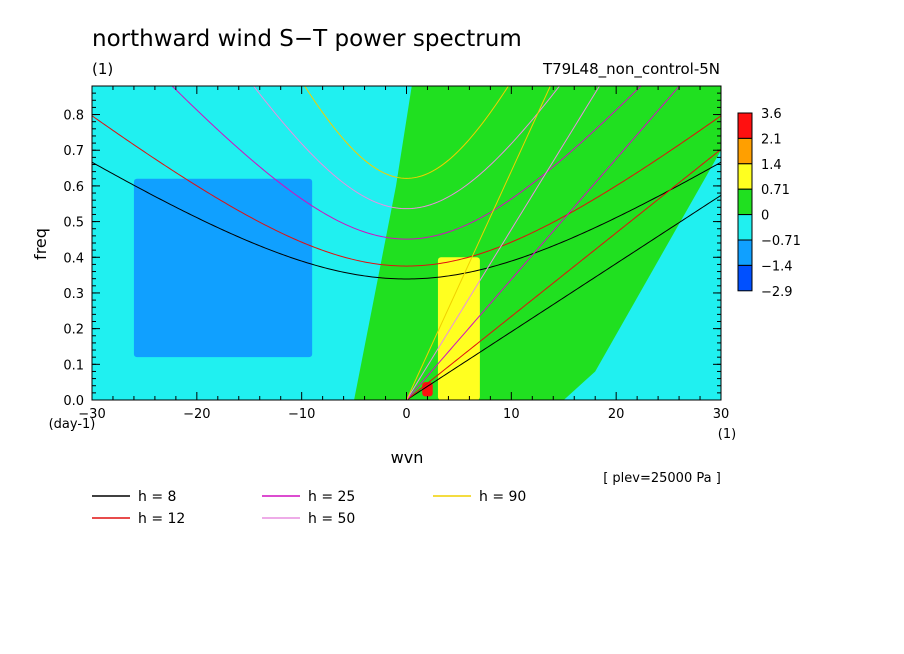  Describe the element at coordinates (102, 69) in the screenshot. I see `chart-subtitle-left: (1)` at that location.